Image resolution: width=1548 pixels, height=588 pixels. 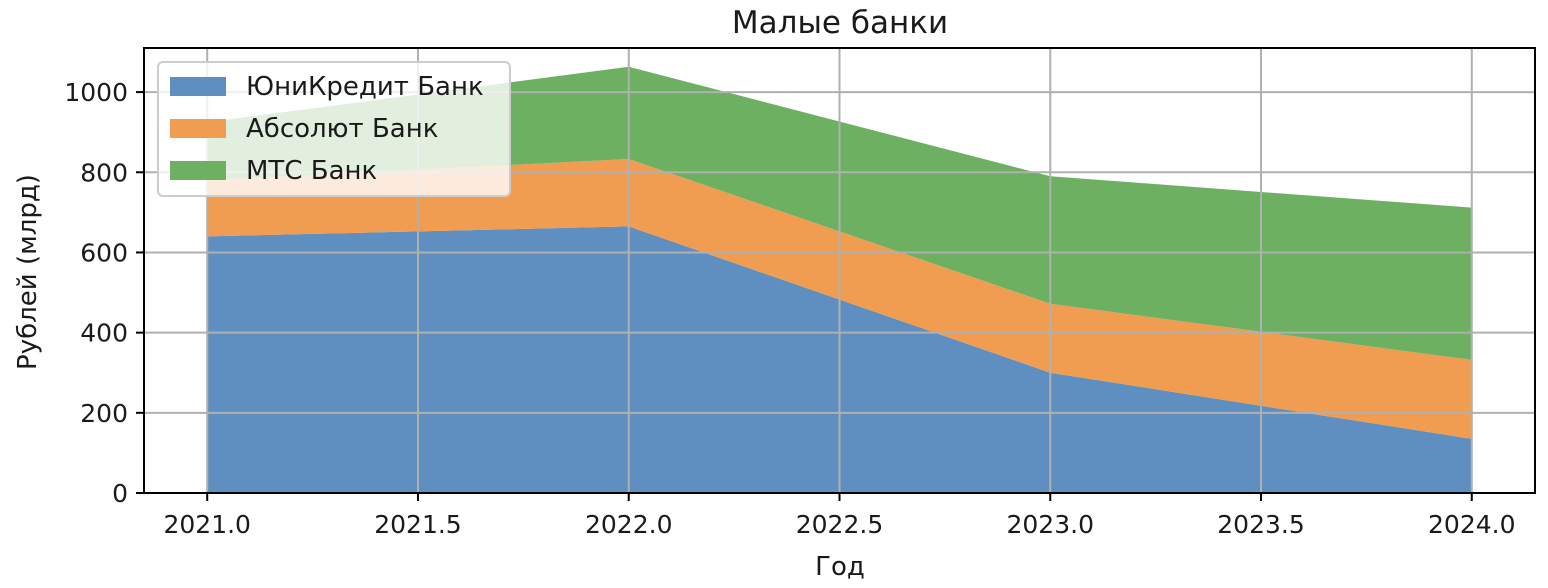 I want to click on legend-label-1: Абсолют Банк, so click(x=342, y=129).